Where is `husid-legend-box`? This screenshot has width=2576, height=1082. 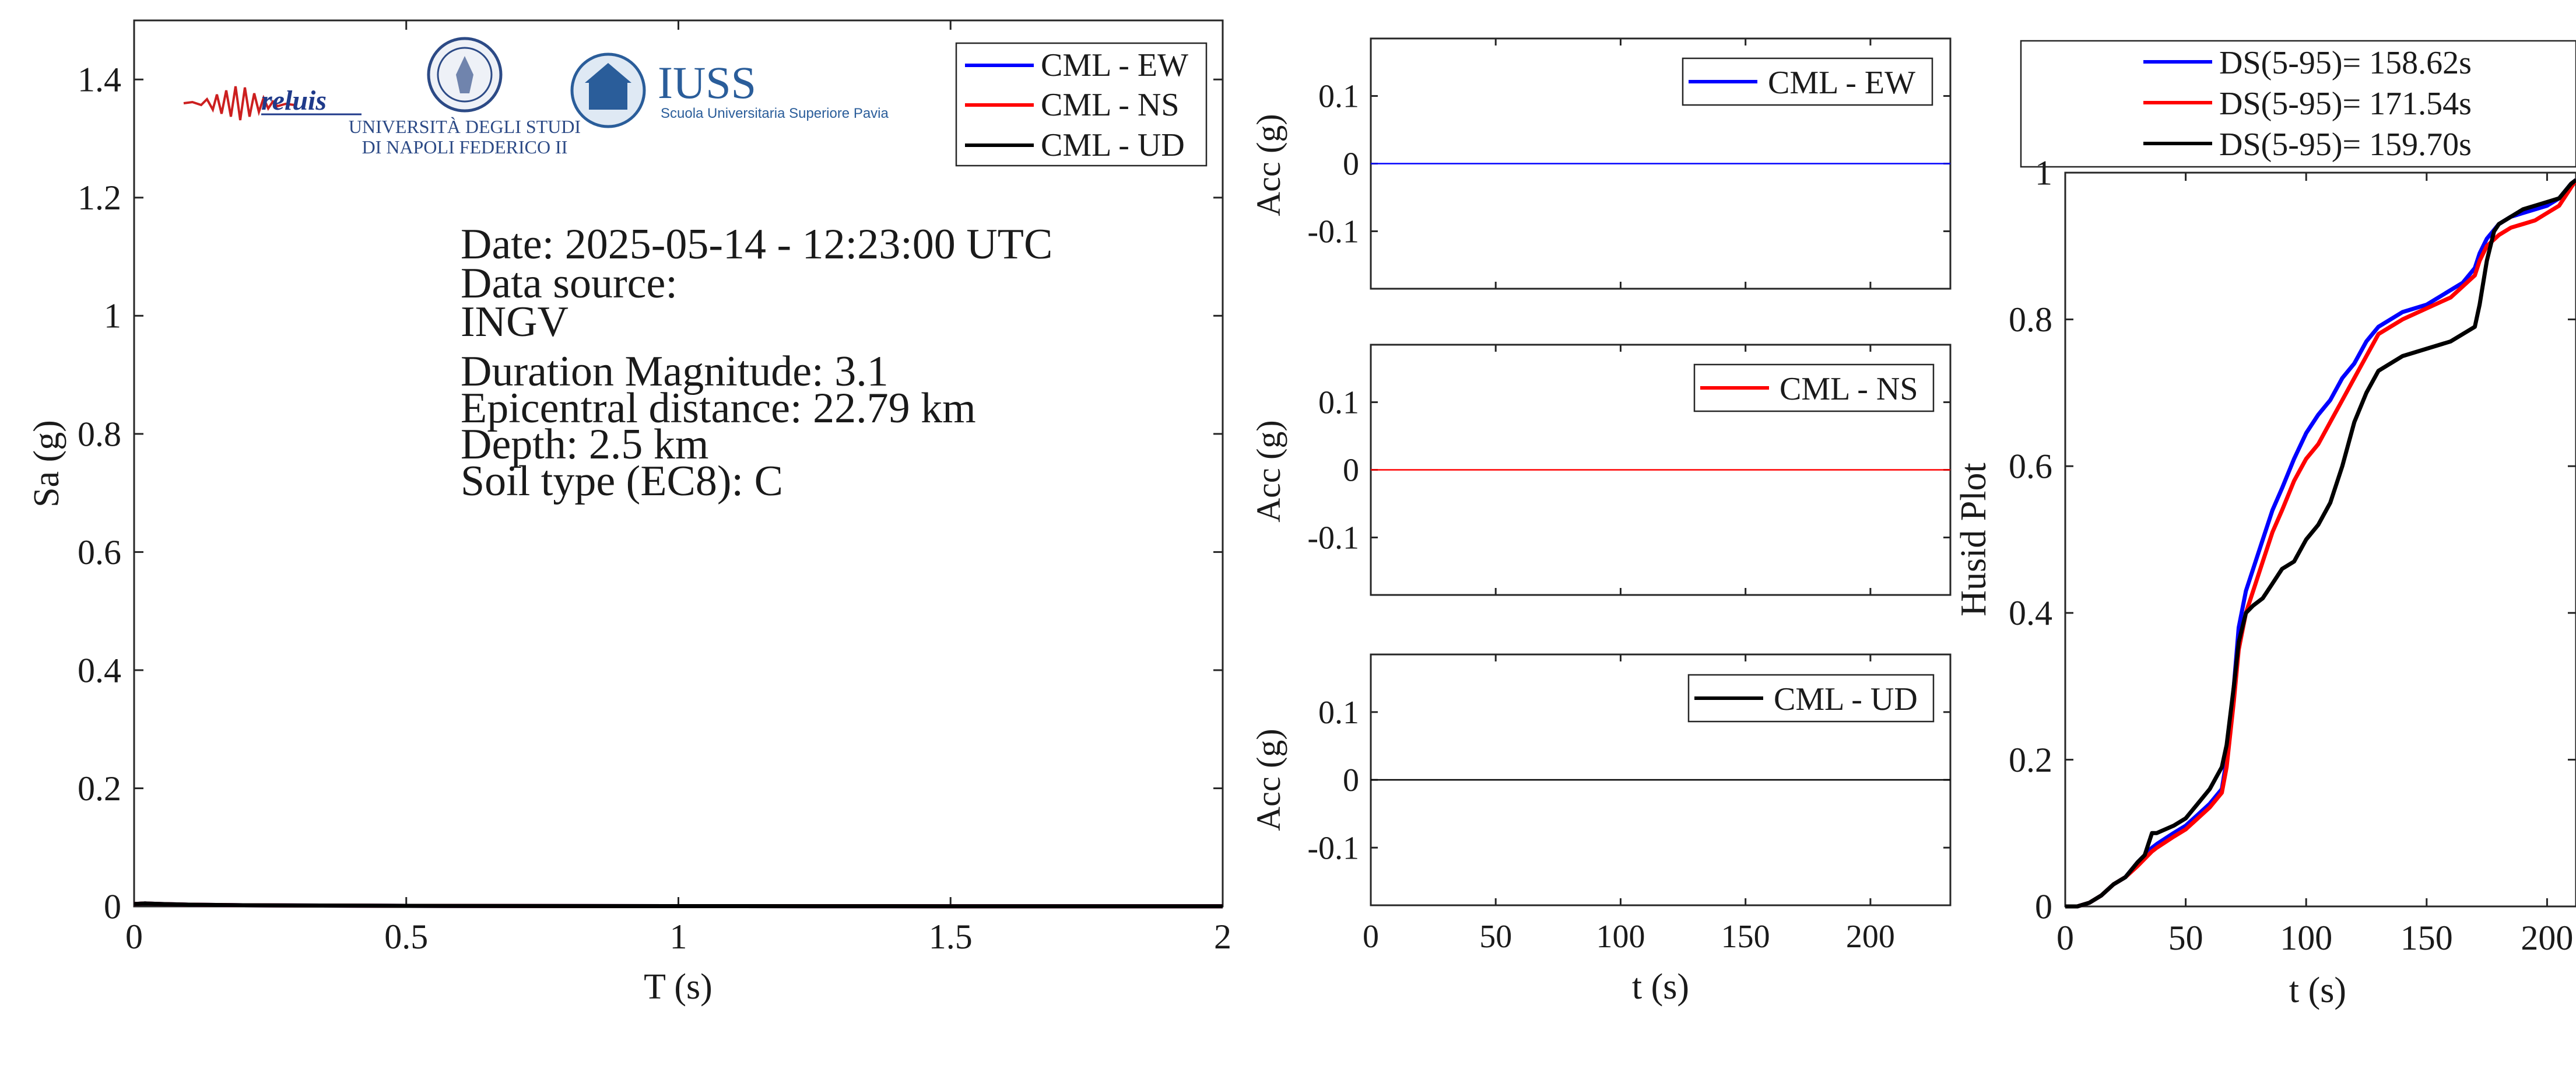
husid-legend-box is located at coordinates (2298, 104).